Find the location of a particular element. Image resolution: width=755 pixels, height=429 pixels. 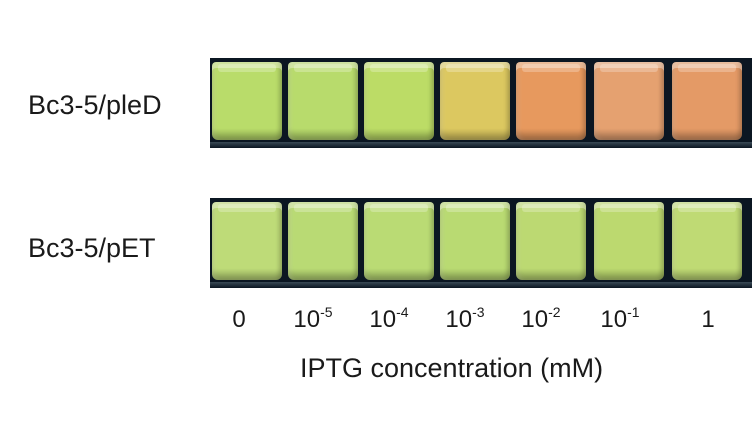

row-label-pled: Bc3-5/pleD is located at coordinates (95, 105).